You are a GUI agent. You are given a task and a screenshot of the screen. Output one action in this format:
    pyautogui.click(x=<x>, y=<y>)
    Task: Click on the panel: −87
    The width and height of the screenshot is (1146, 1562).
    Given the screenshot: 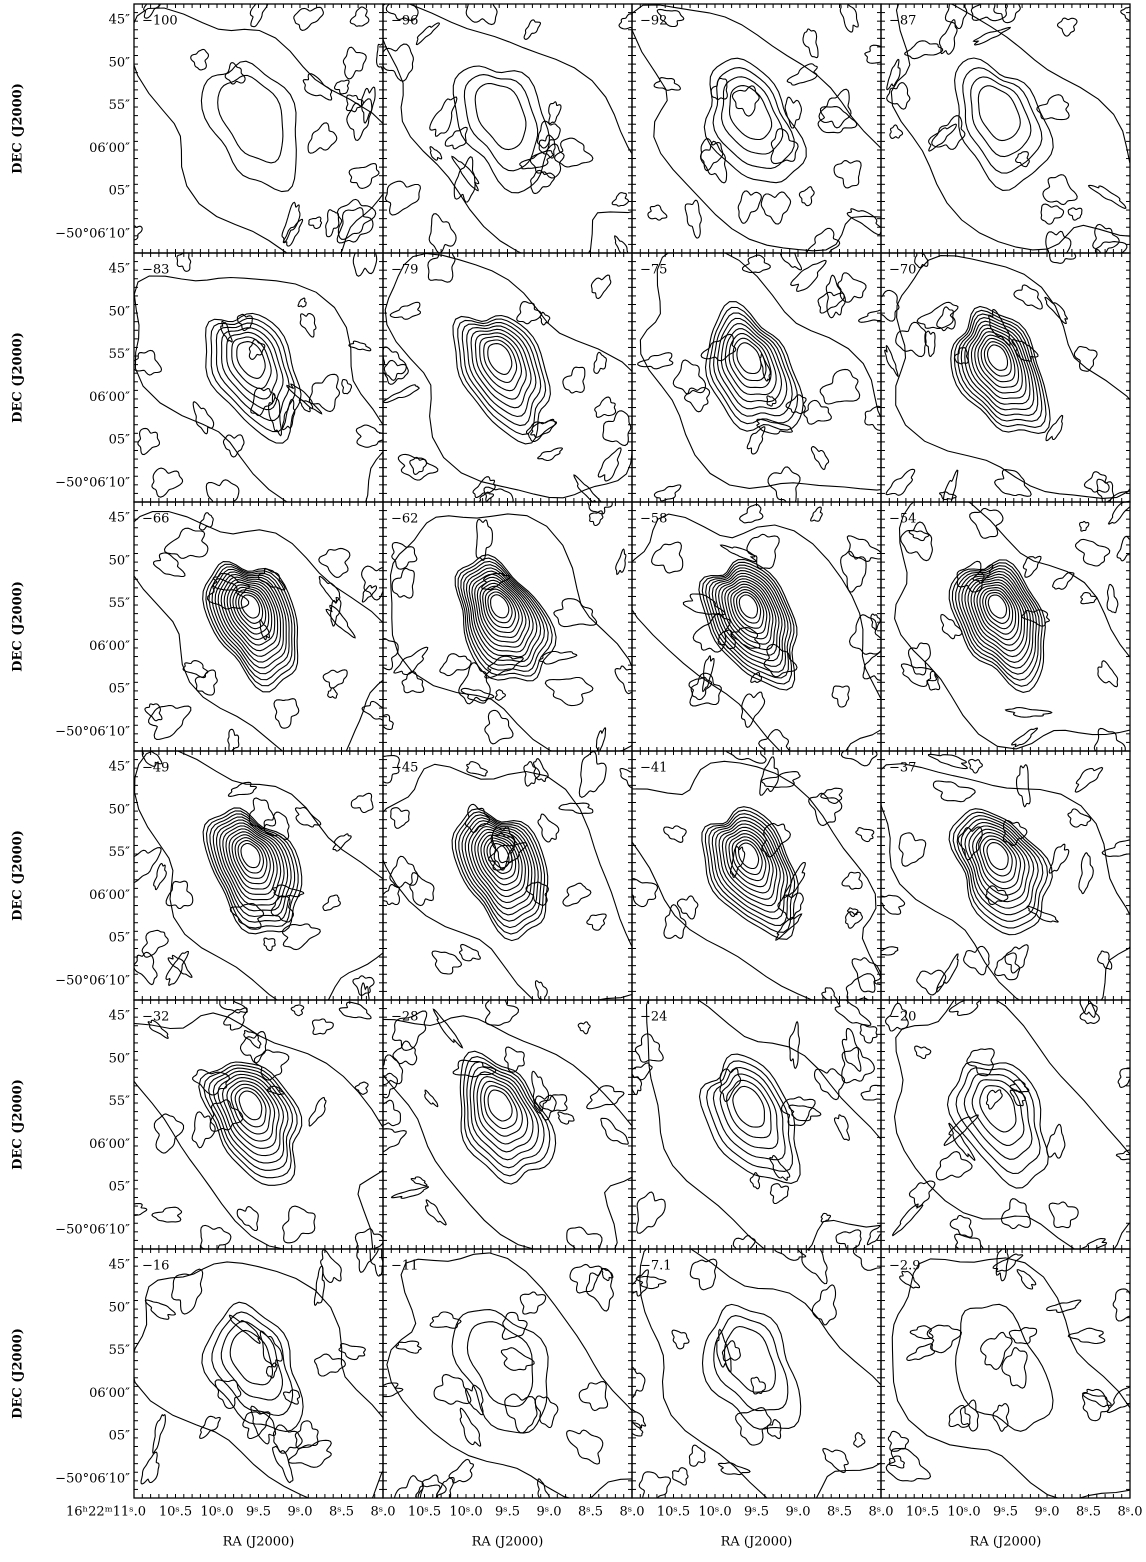 What is the action you would take?
    pyautogui.click(x=1005, y=128)
    